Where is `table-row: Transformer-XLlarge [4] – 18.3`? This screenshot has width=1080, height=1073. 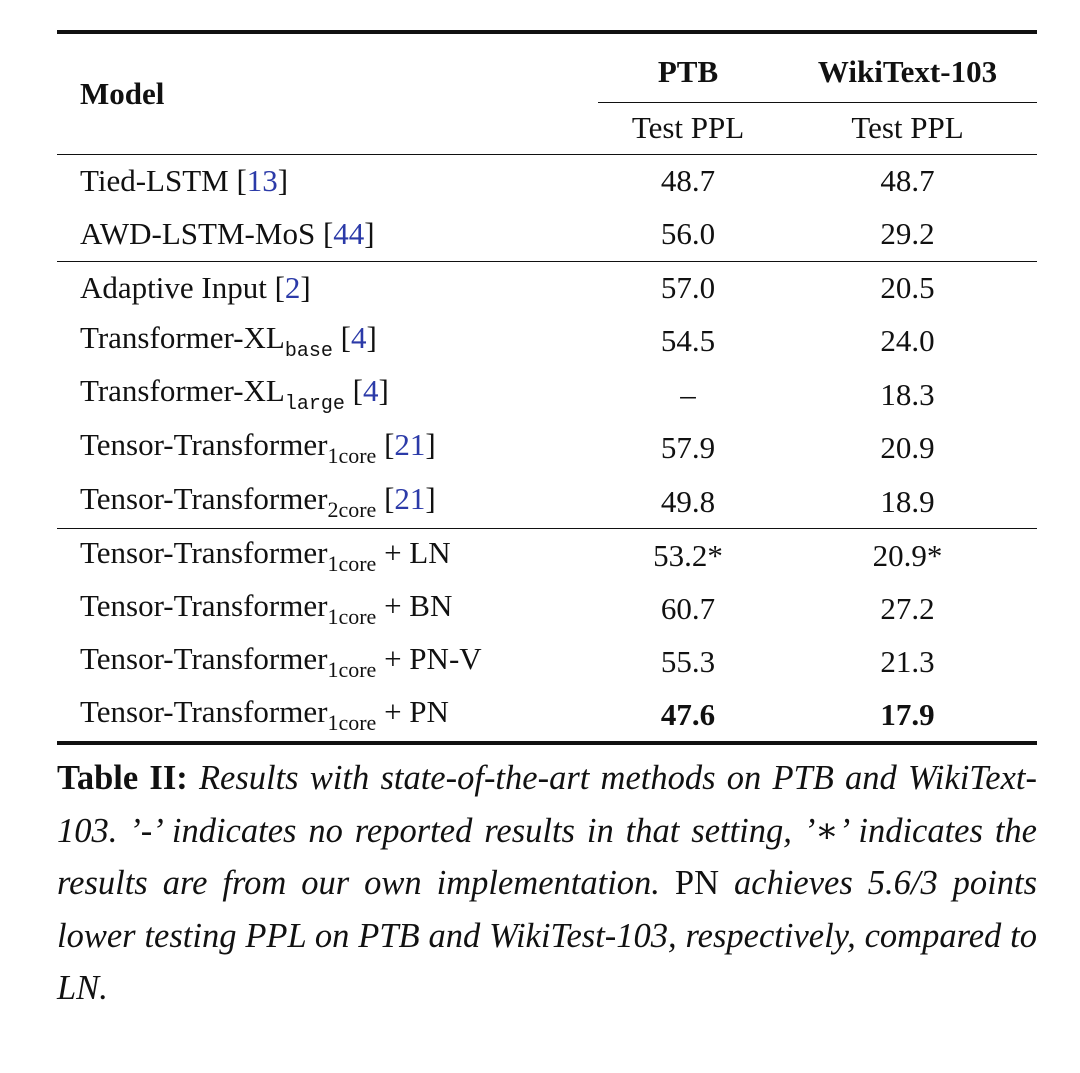
table-row: Transformer-XLlarge [4] – 18.3 is located at coordinates (547, 395).